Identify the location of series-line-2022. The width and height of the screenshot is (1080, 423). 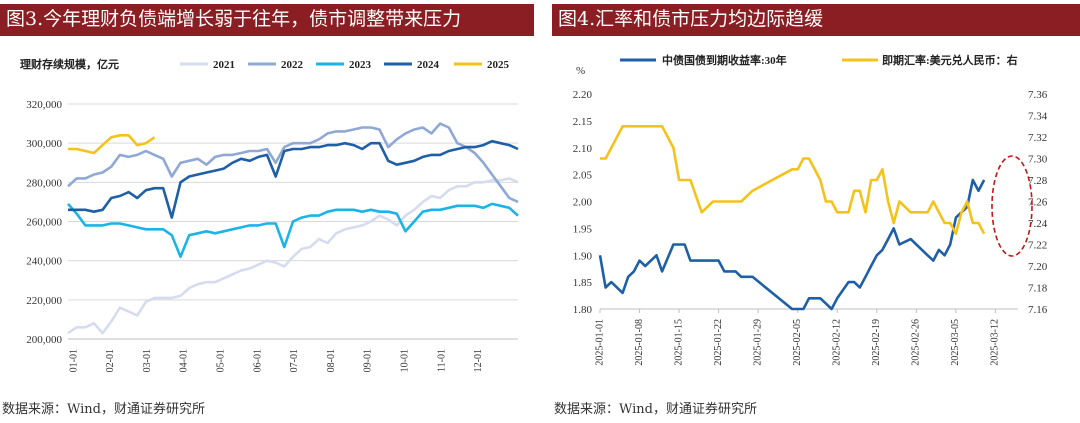
(293, 163).